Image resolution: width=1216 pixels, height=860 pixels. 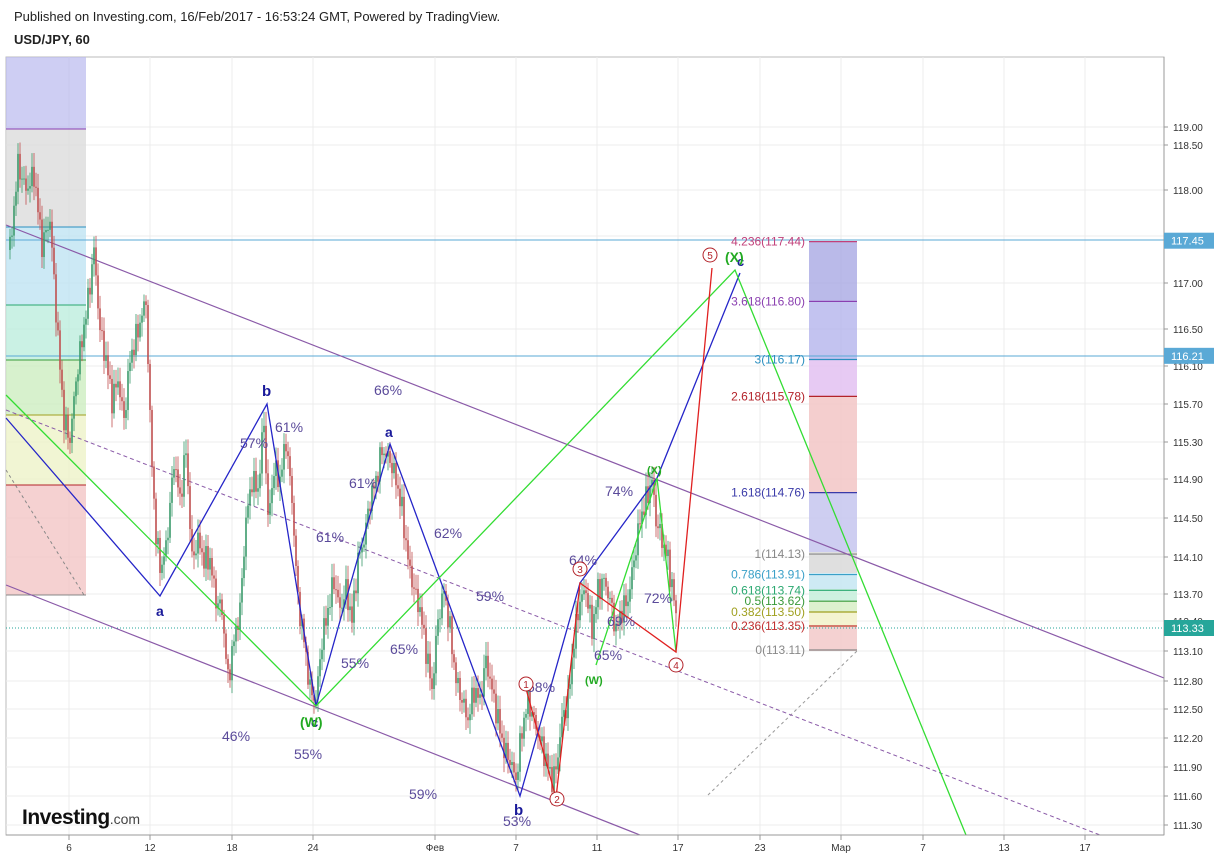 What do you see at coordinates (45, 326) in the screenshot?
I see `left-fib-zones` at bounding box center [45, 326].